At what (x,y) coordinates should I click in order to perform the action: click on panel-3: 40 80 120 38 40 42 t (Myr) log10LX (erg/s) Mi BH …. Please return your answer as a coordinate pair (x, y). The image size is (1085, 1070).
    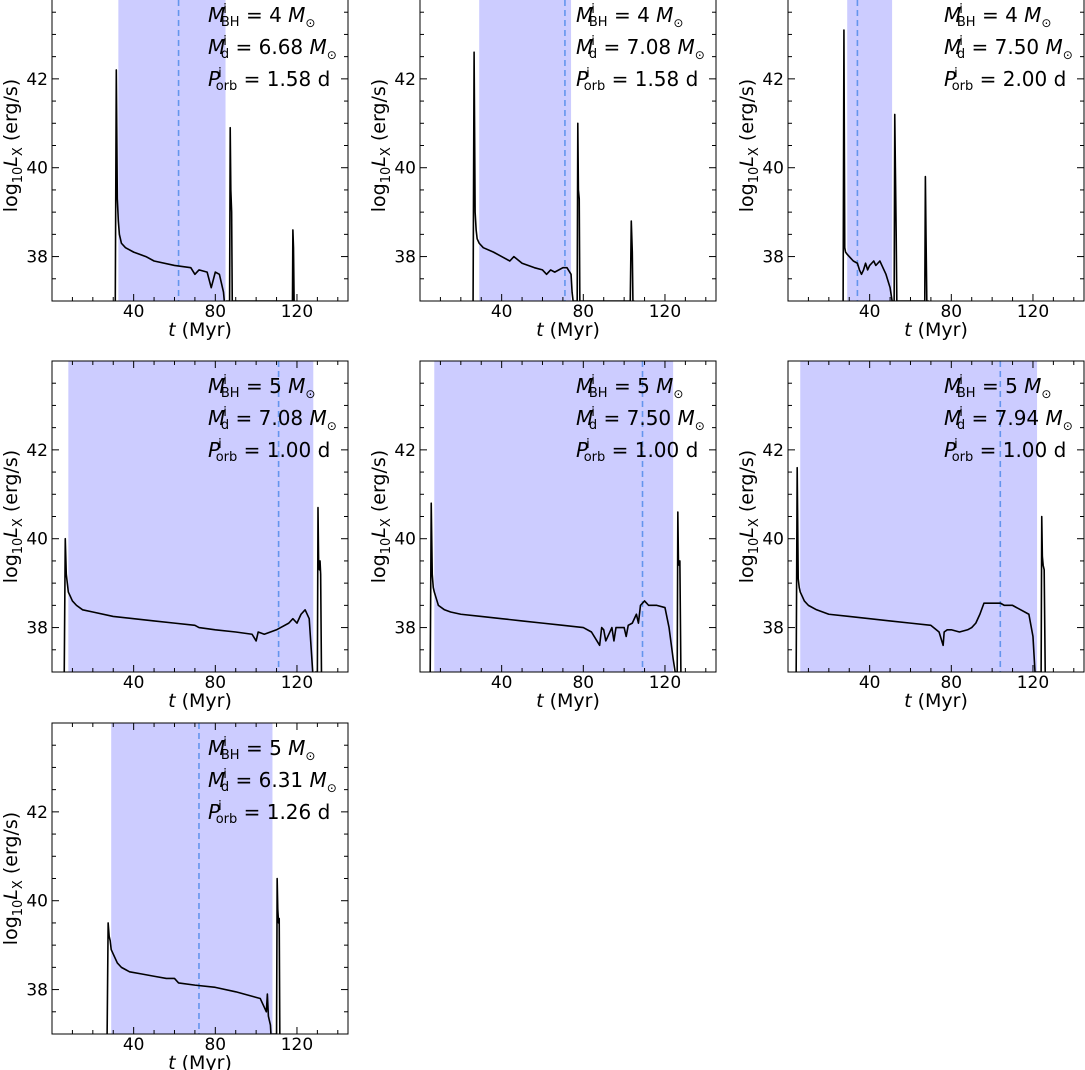
    Looking at the image, I should click on (910, 170).